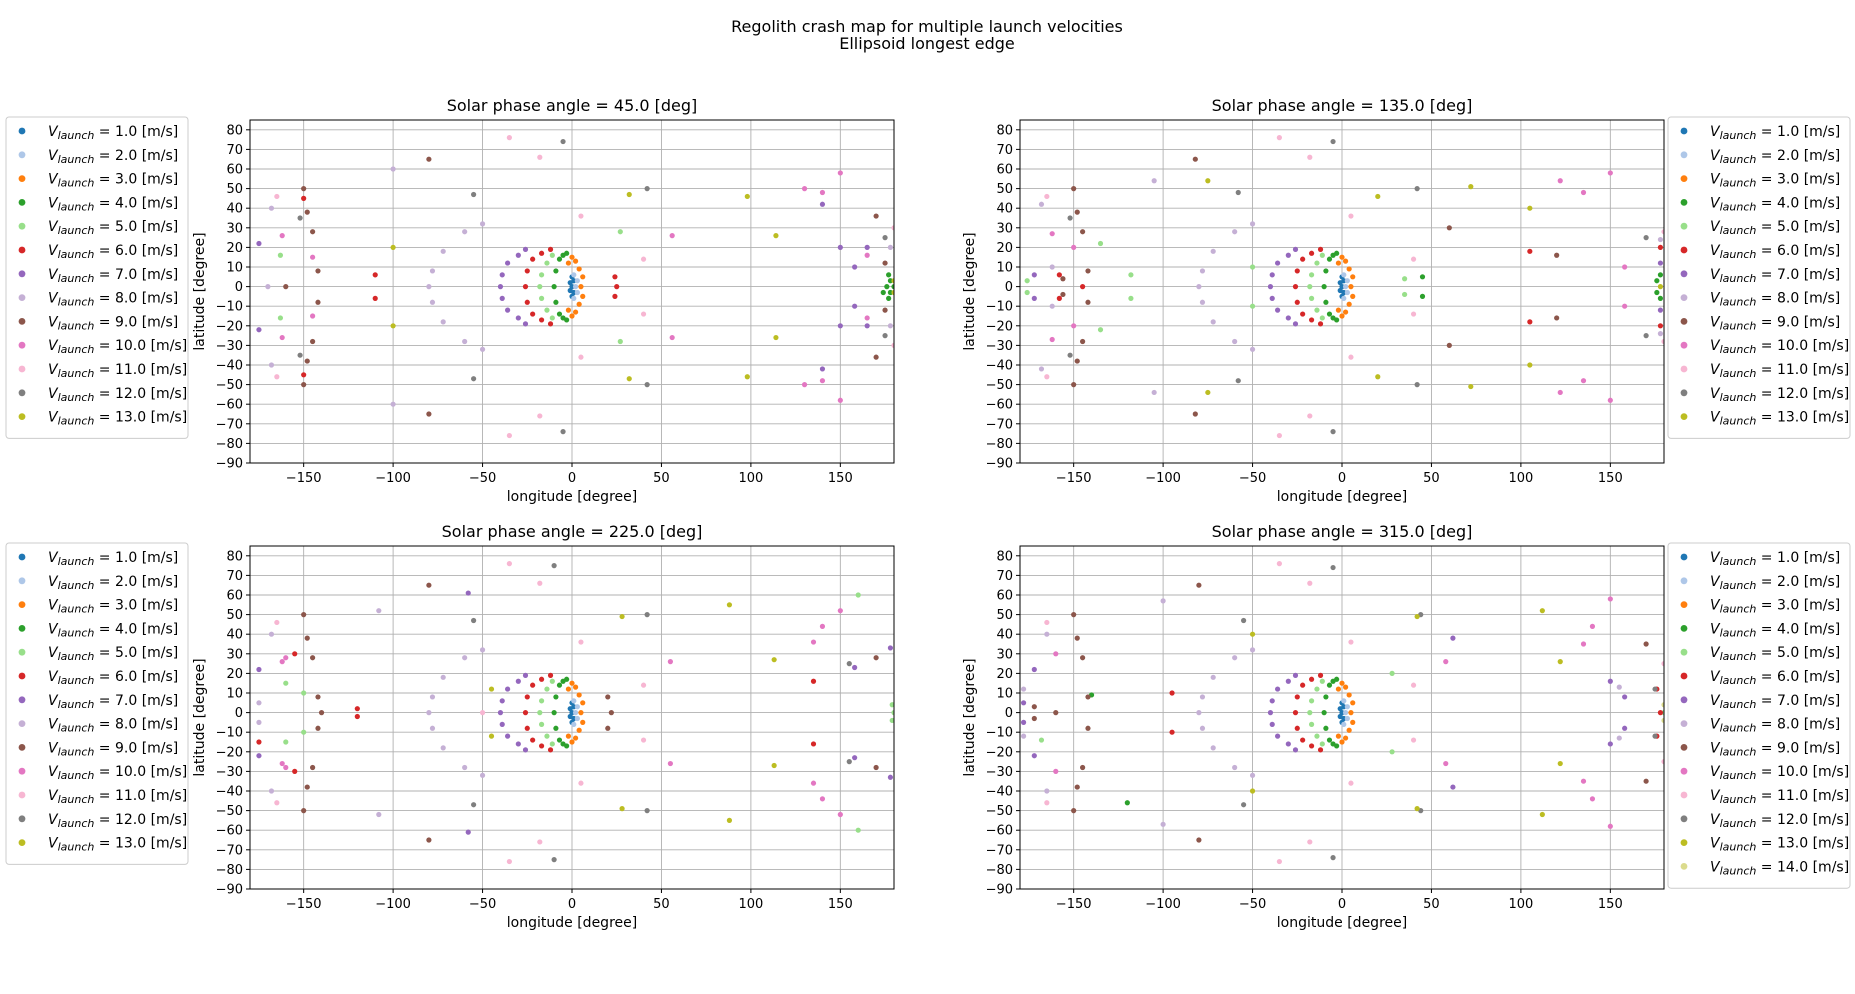 The width and height of the screenshot is (1855, 994). What do you see at coordinates (999, 424) in the screenshot?
I see `y-tick-label: −70` at bounding box center [999, 424].